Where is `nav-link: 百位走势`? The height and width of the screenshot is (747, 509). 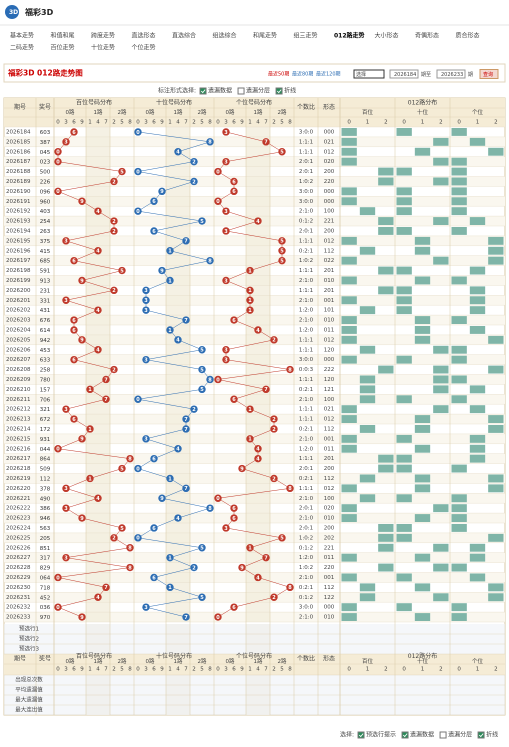 nav-link: 百位走势 is located at coordinates (63, 48).